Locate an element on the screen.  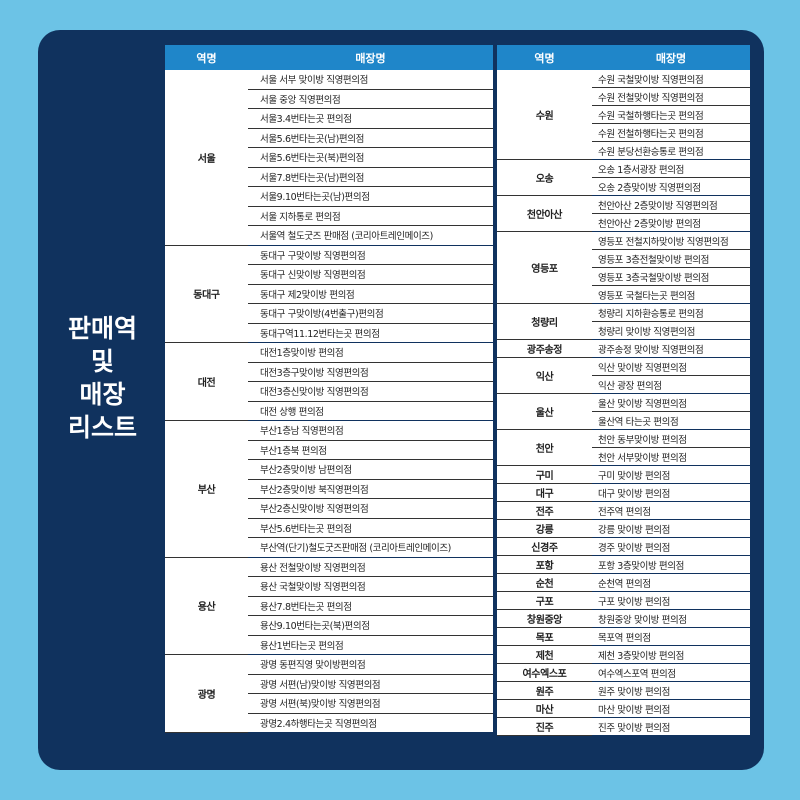
store-cell: 천안아산 2층맞이방 직영편의점 is located at coordinates (671, 204).